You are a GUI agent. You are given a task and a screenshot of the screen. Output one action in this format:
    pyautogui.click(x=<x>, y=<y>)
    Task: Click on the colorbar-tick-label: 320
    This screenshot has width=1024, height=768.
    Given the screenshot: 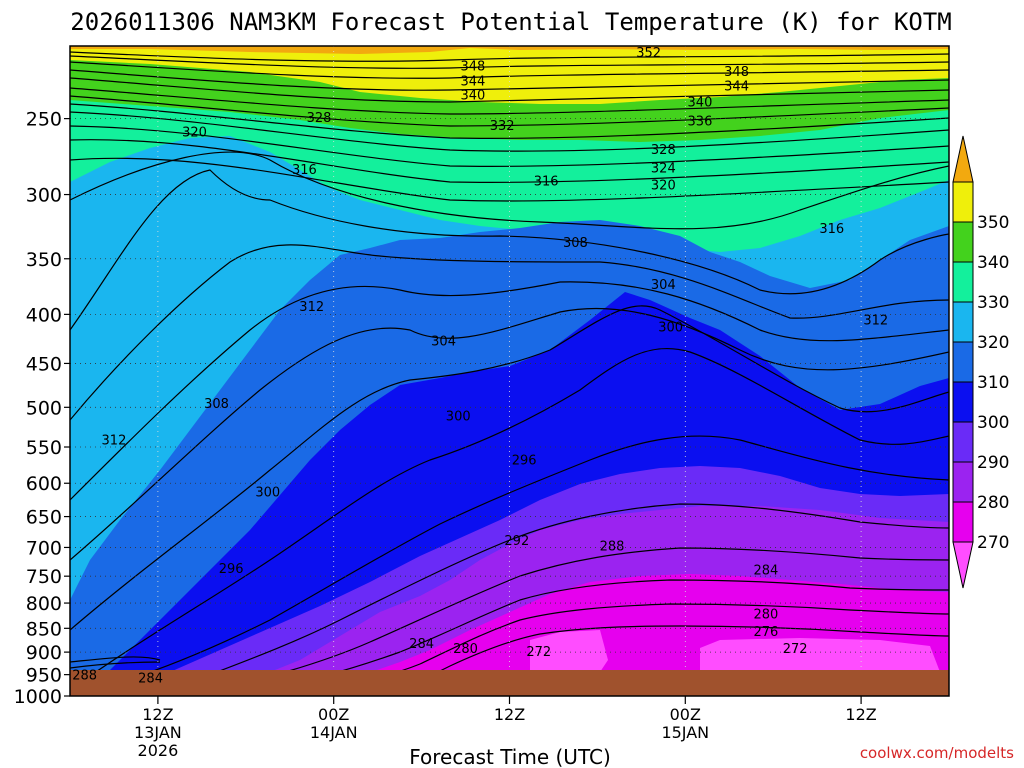 What is the action you would take?
    pyautogui.click(x=993, y=343)
    